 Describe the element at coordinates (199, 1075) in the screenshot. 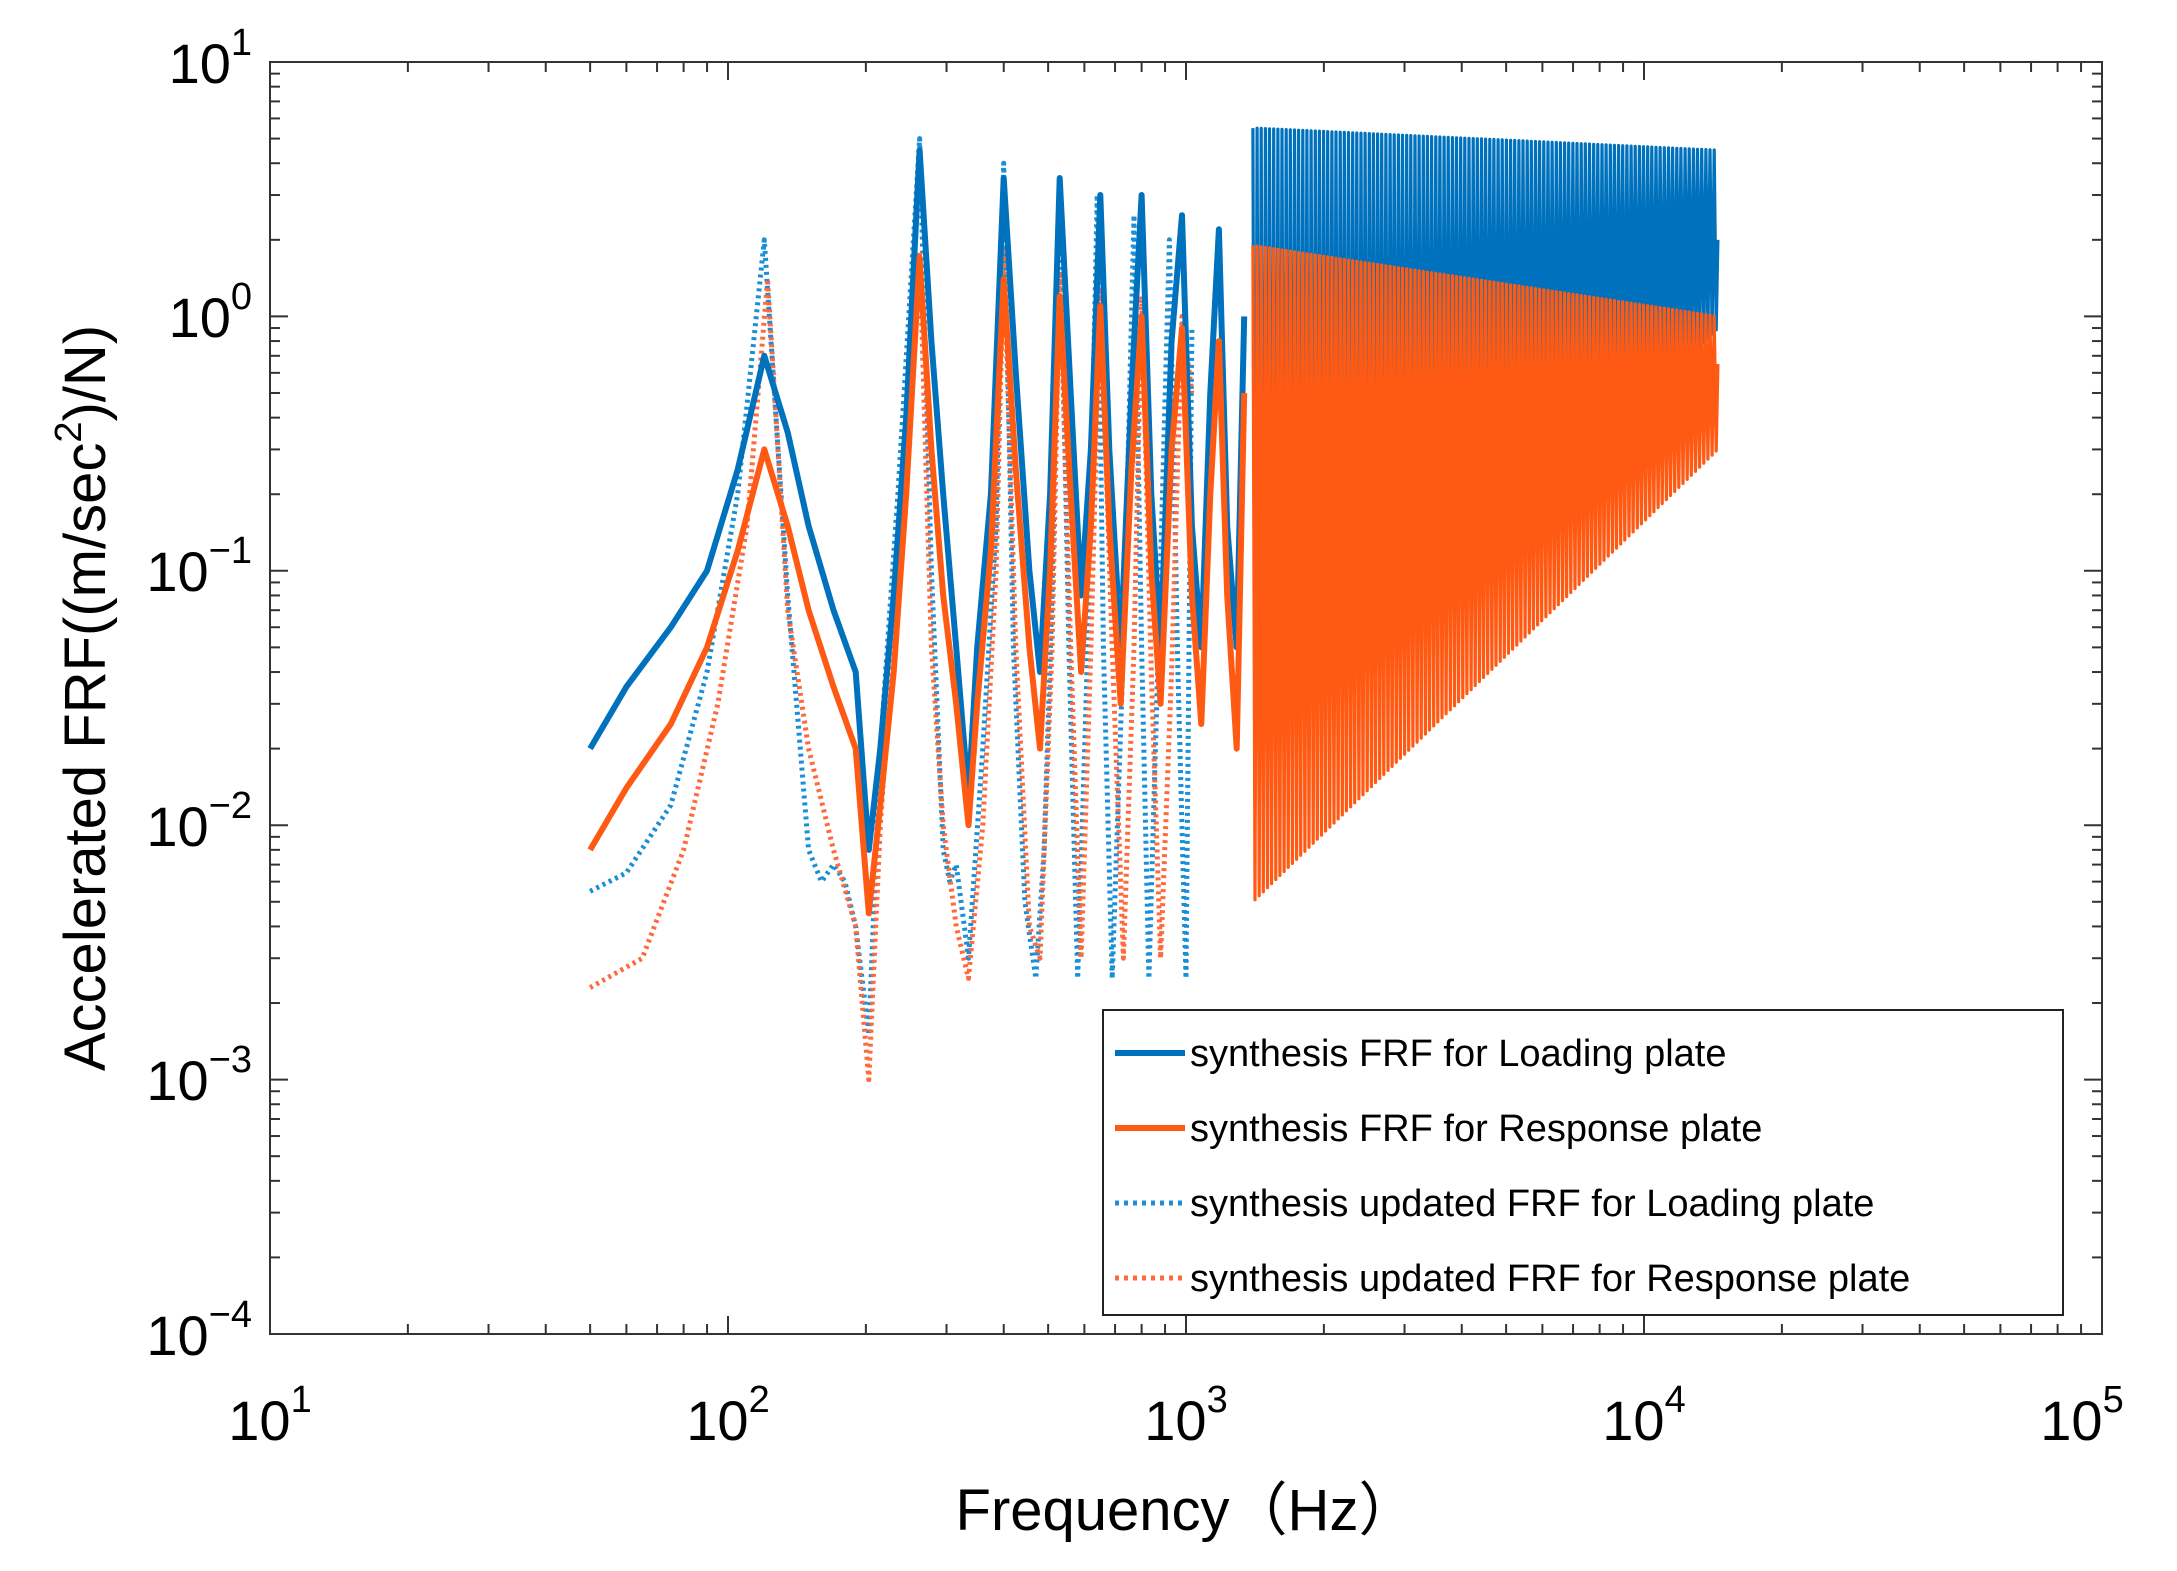

I see `y-tick-label: 10⁻³` at that location.